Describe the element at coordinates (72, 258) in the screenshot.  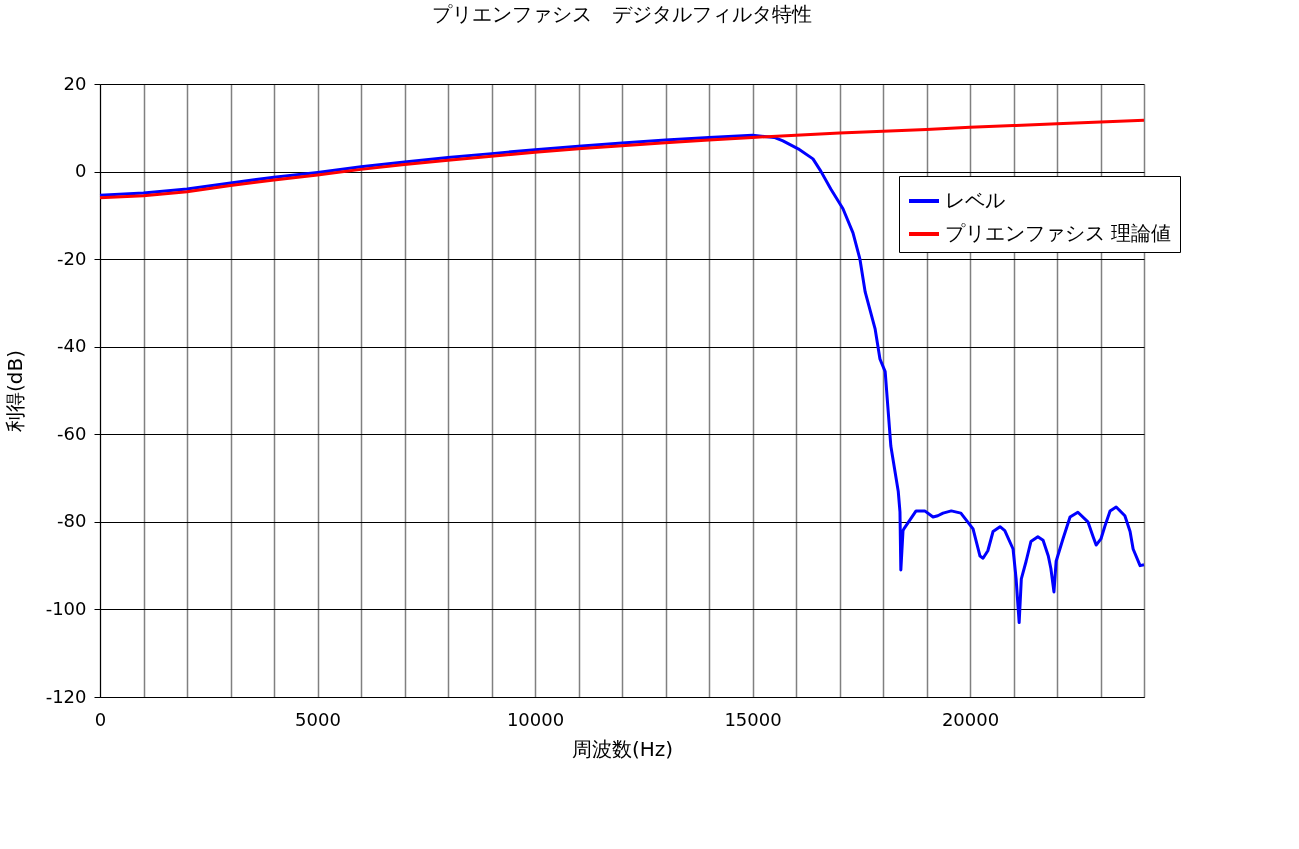
I see `y-tick-label: -20` at that location.